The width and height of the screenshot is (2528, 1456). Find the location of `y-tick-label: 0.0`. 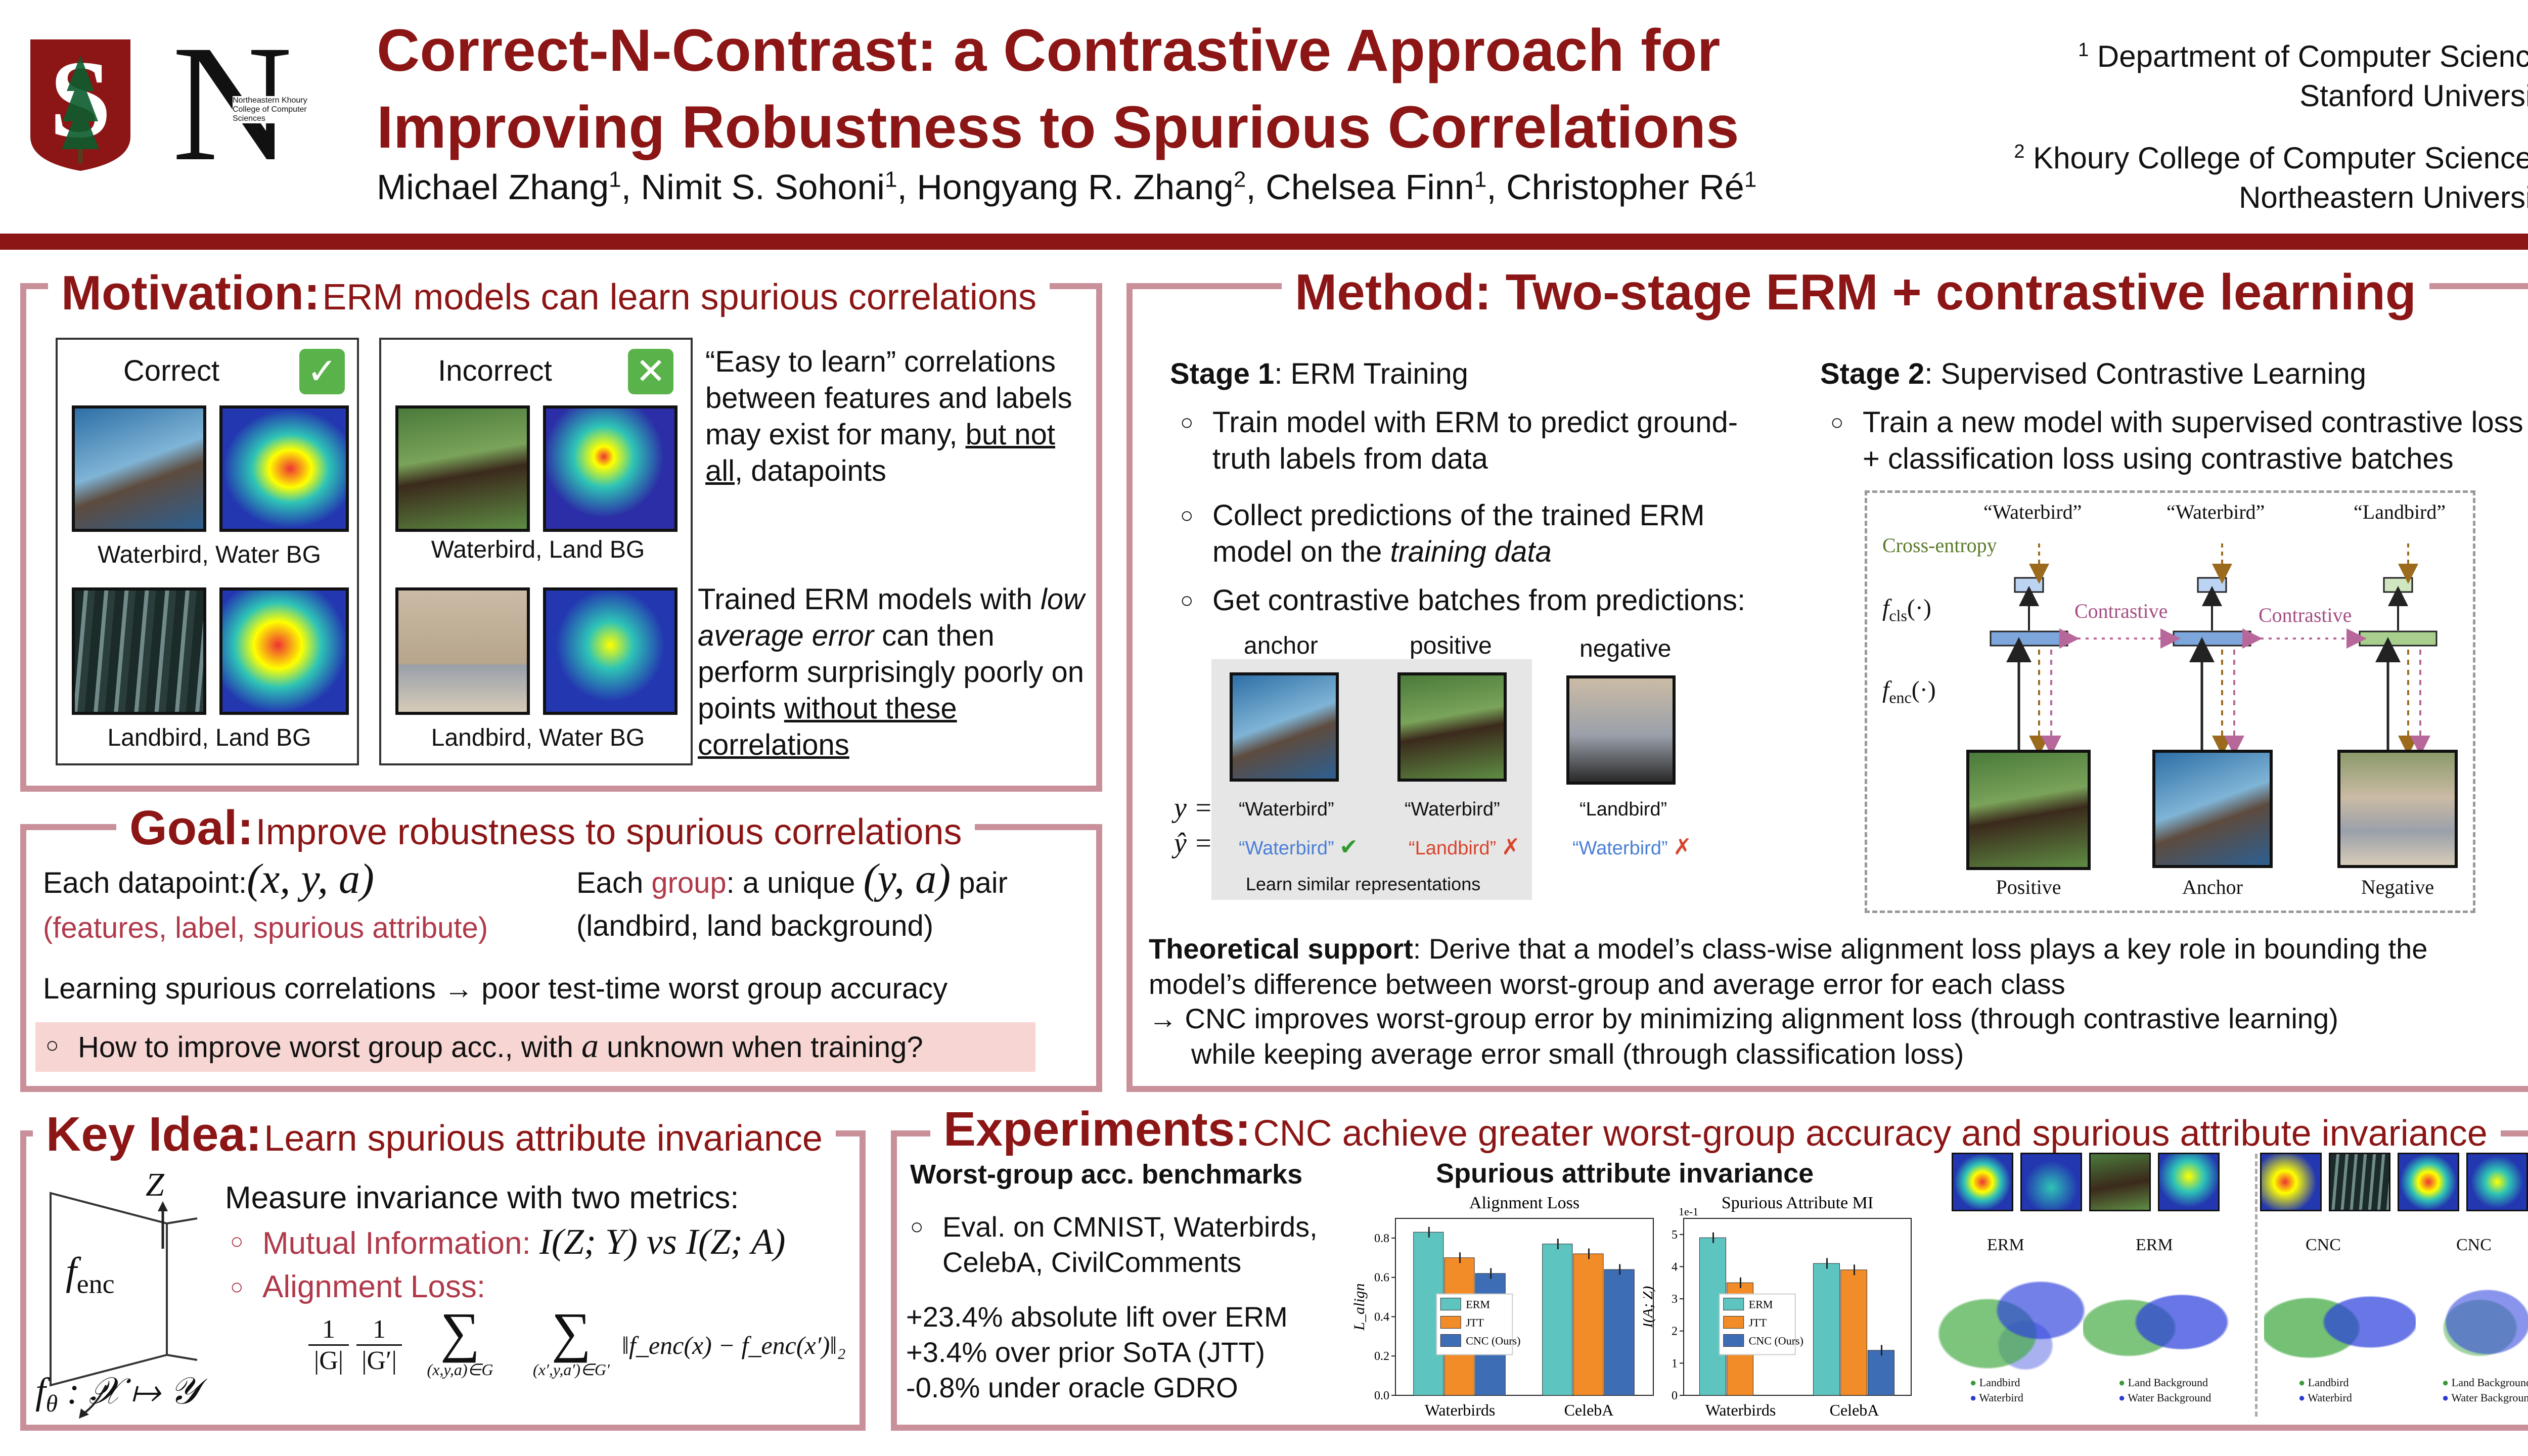

y-tick-label: 0.0 is located at coordinates (1382, 1395).